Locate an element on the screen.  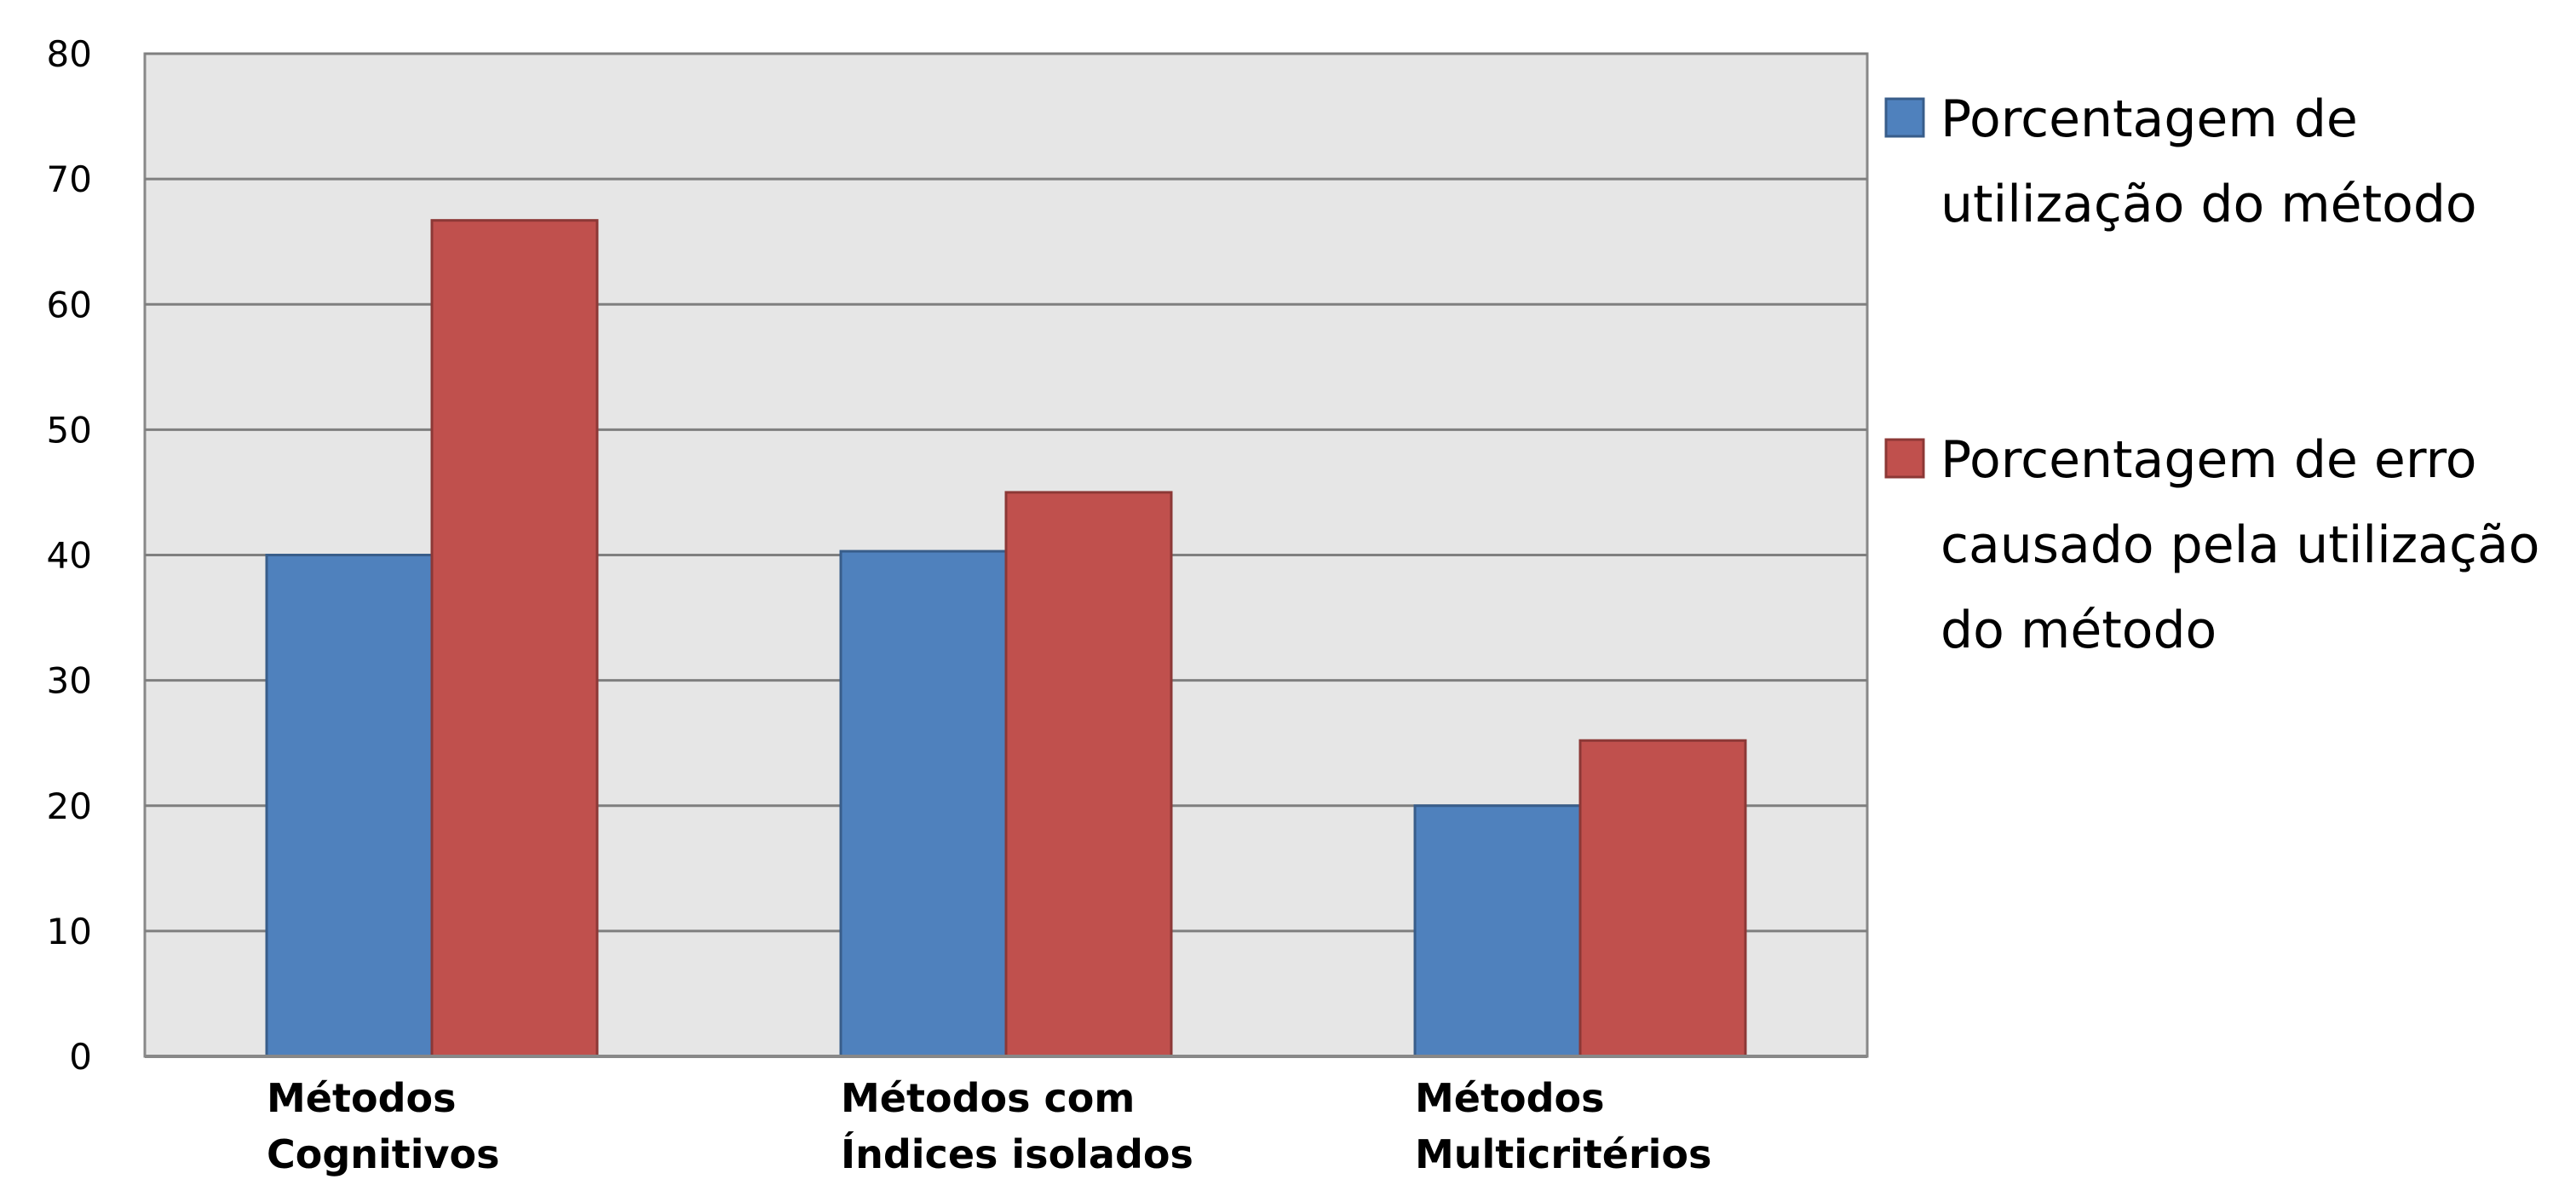
y-axis: 0 10 20 30 40 50 60 70 80 is located at coordinates (70, 555).